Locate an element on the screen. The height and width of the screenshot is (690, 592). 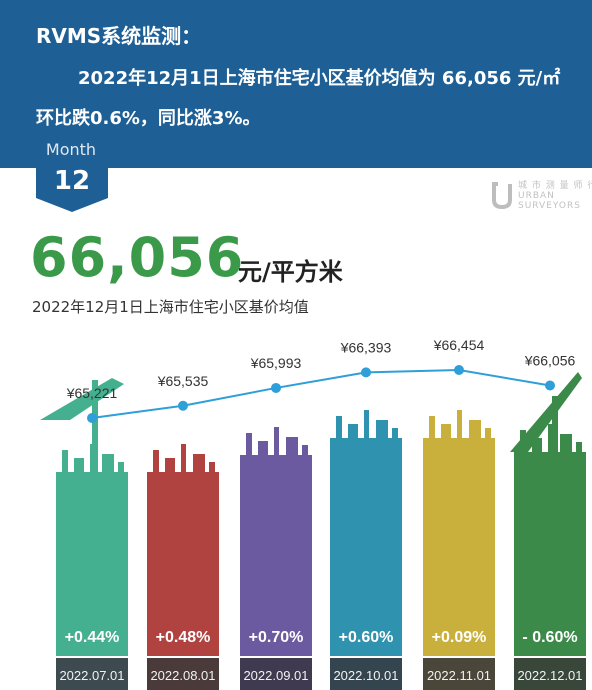
x-tick-label: 2022.11.01 is located at coordinates (459, 675).